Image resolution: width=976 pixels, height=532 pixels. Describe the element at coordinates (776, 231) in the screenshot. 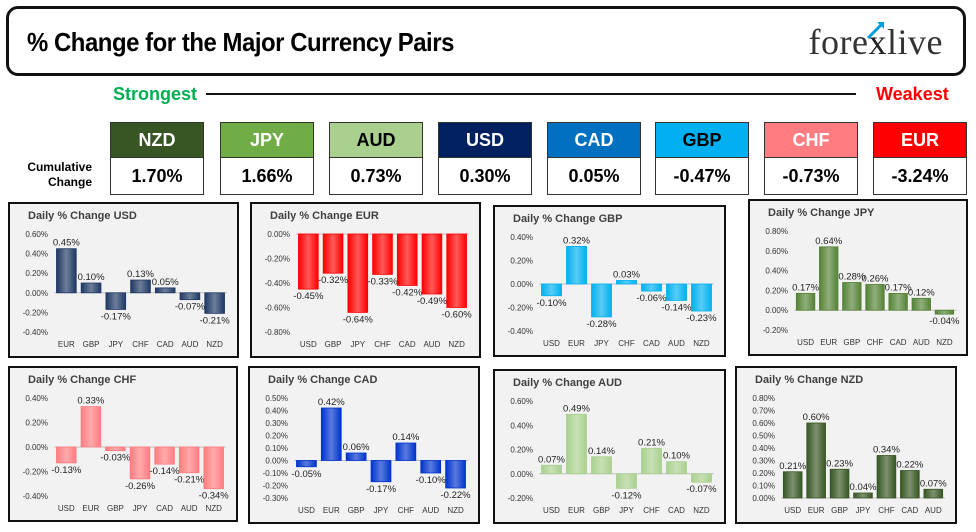

I see `y-tick-label: 0.80%` at that location.